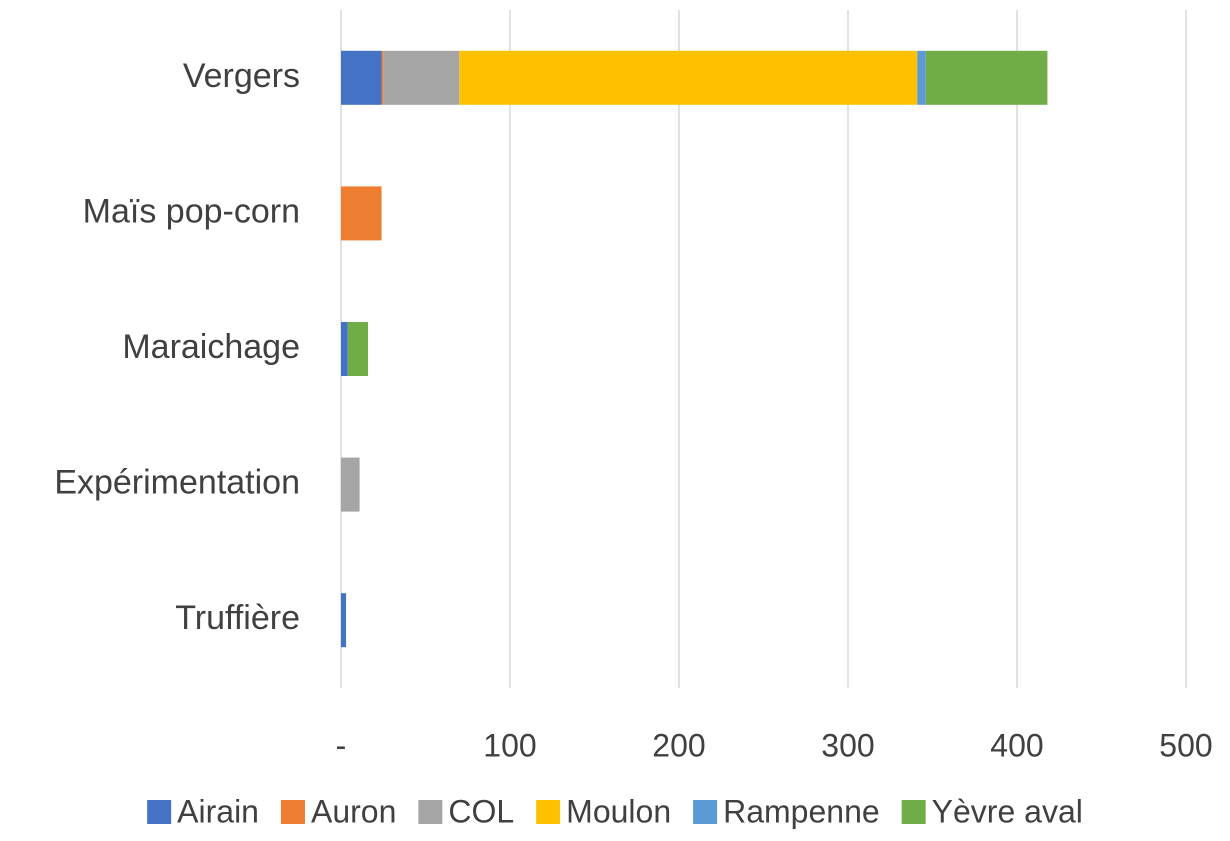  Describe the element at coordinates (1007, 811) in the screenshot. I see `legend-label: Yèvre aval` at that location.